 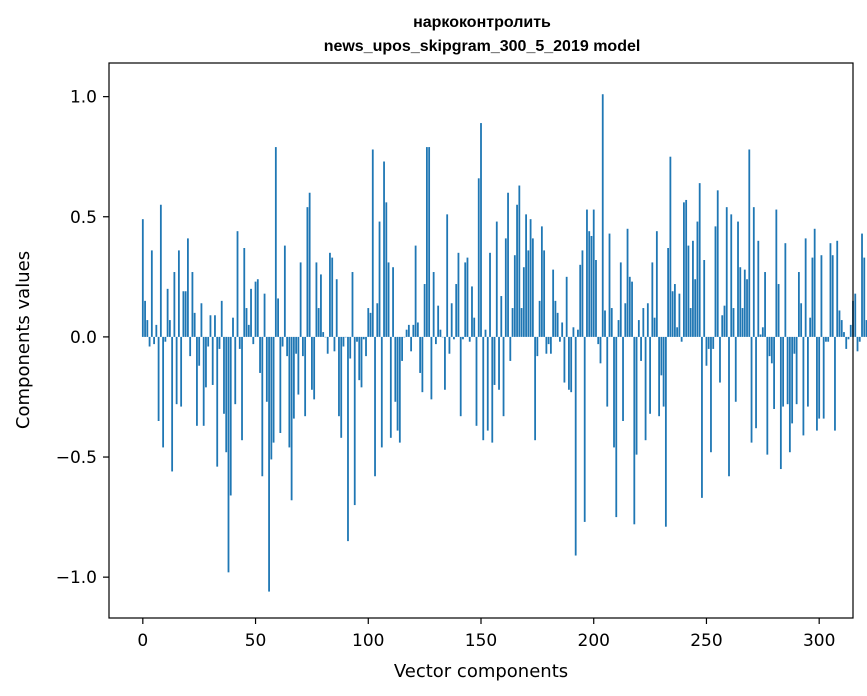 What do you see at coordinates (368, 641) in the screenshot?
I see `x-tick-label: 100` at bounding box center [368, 641].